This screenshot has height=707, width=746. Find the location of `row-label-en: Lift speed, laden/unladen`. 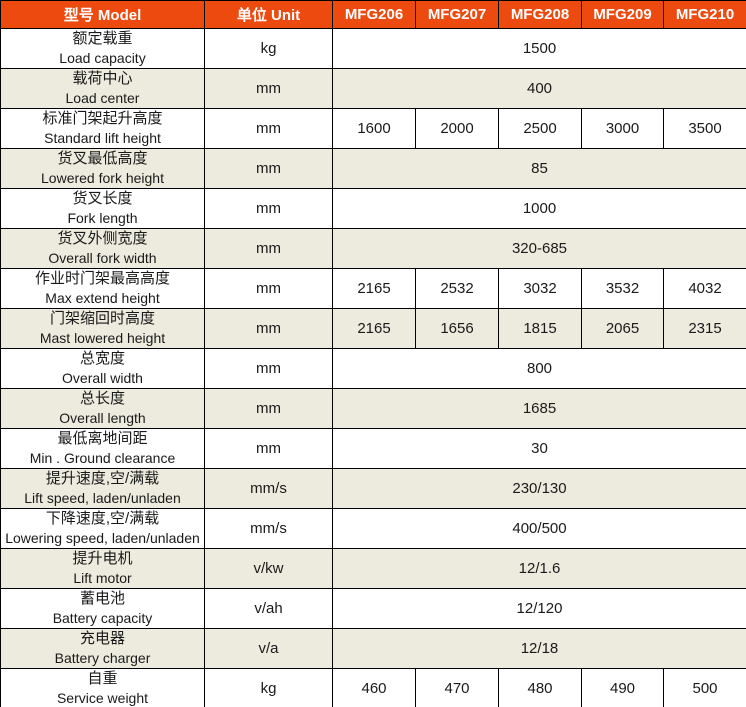

row-label-en: Lift speed, laden/unladen is located at coordinates (102, 498).